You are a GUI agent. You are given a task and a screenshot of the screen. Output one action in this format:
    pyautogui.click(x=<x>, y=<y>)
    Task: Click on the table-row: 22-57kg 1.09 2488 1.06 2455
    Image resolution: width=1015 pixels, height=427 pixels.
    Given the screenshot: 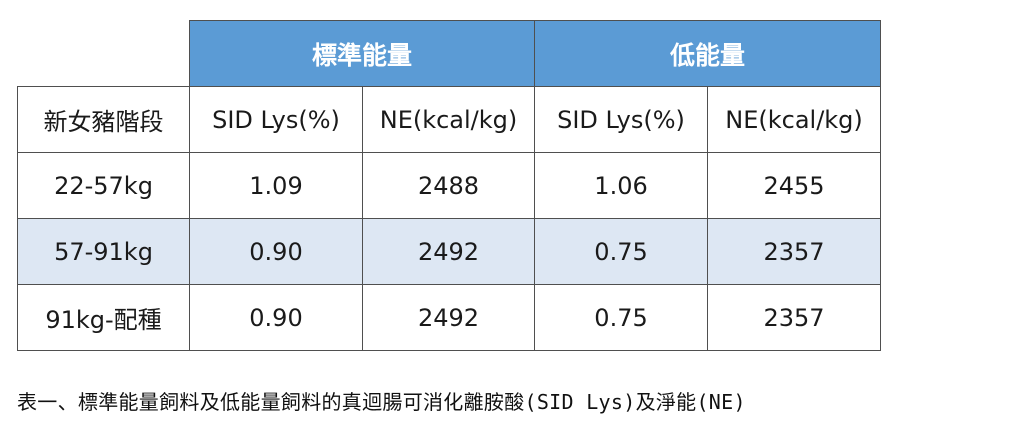 What is the action you would take?
    pyautogui.click(x=449, y=185)
    